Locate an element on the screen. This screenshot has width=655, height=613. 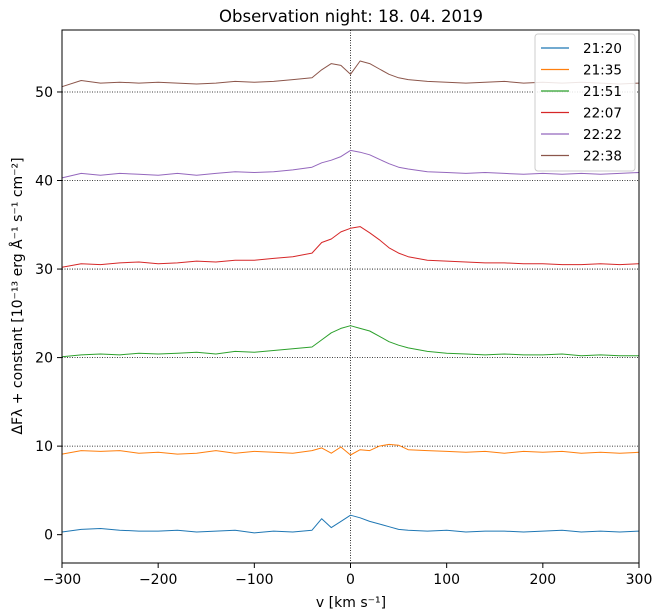
y-tick-label: 20 is located at coordinates (44, 359).